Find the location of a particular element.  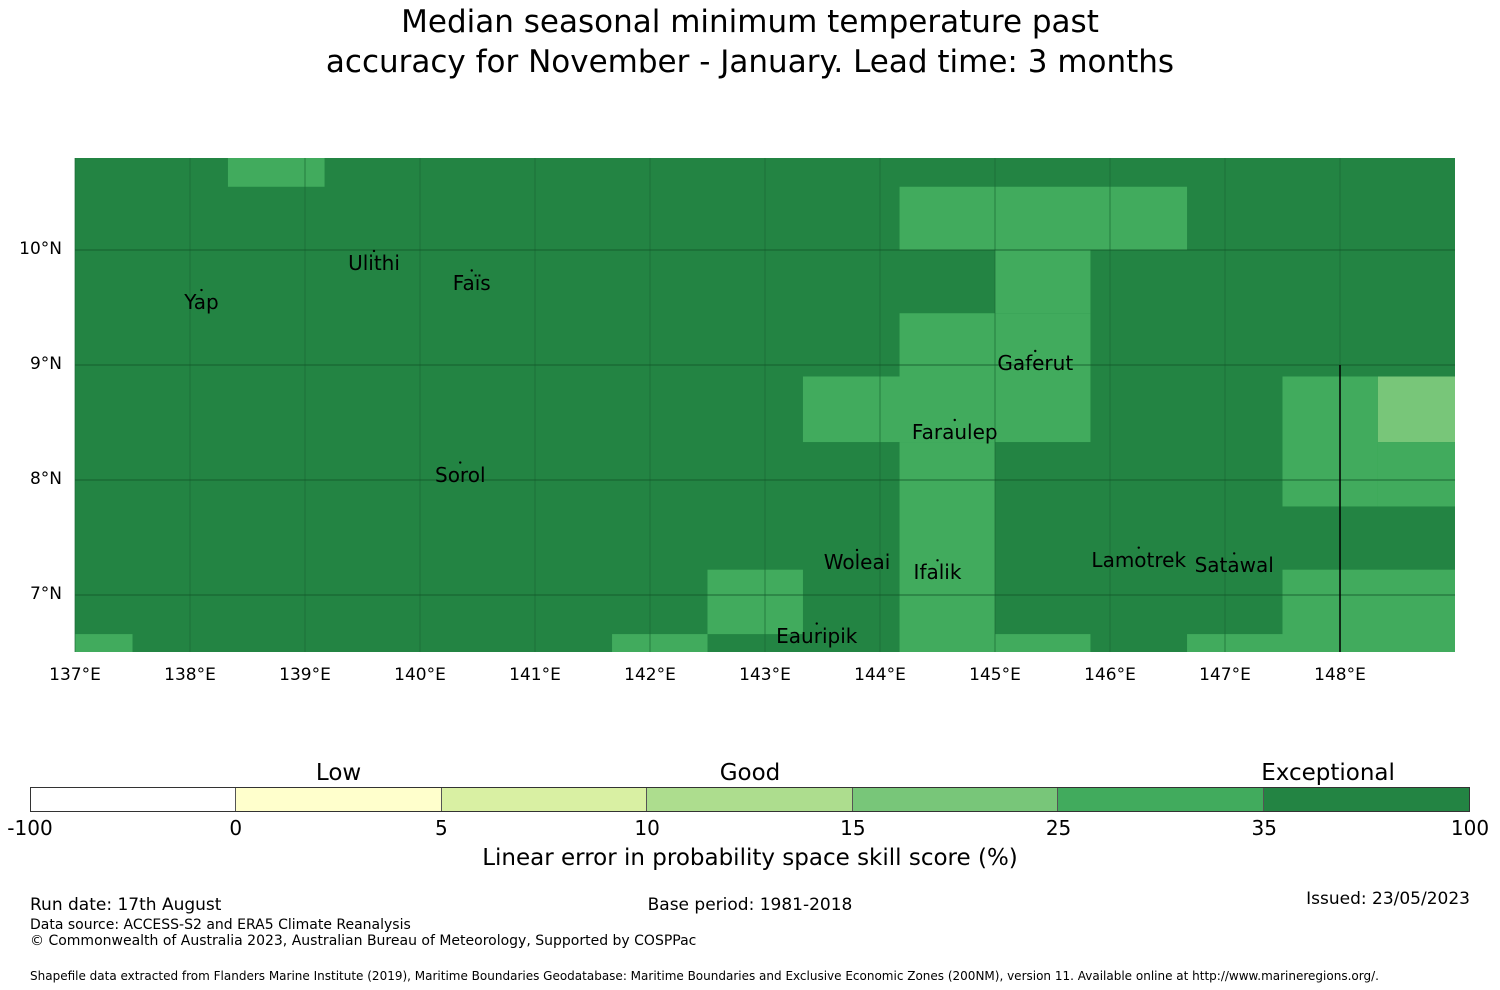

colorbar-category-label: Low is located at coordinates (338, 773).